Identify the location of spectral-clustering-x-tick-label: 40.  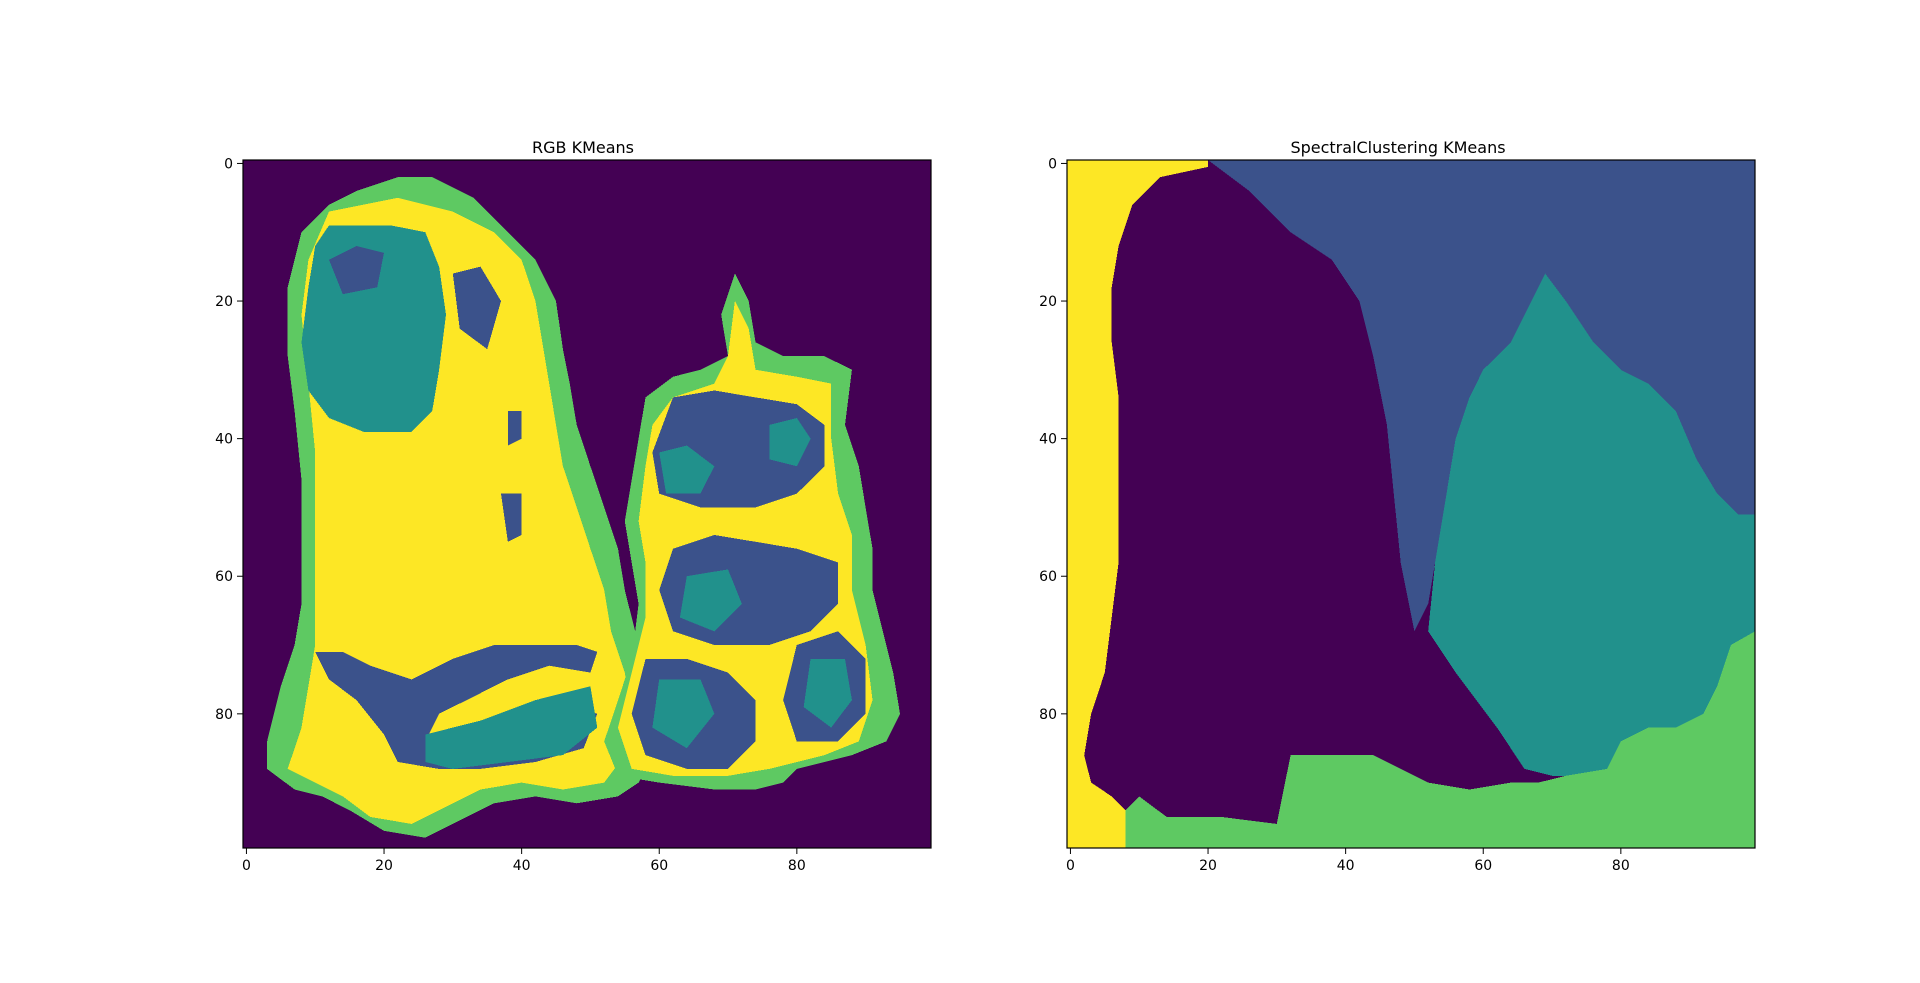
(1346, 866).